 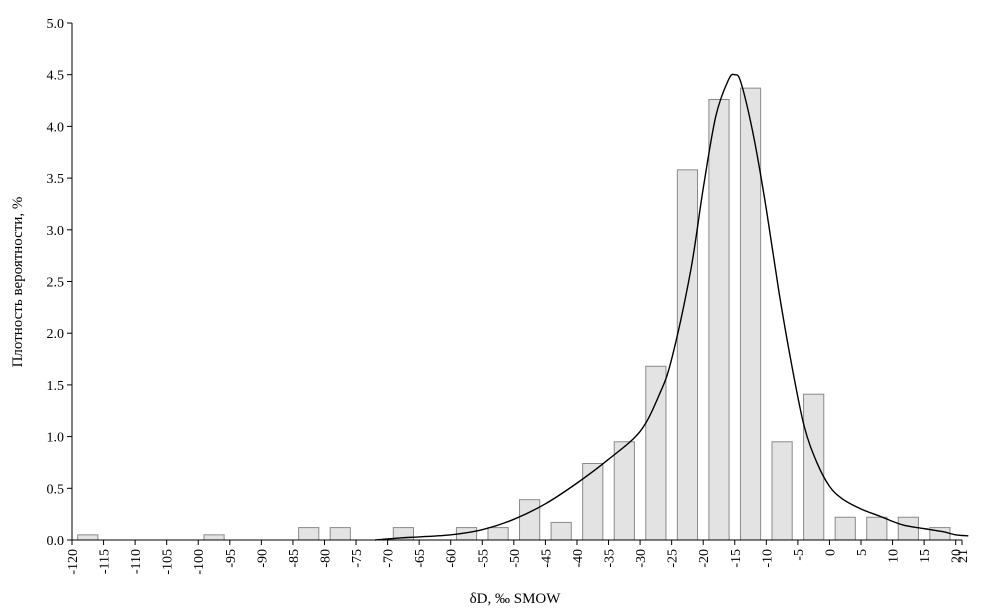 I want to click on x-tick-label: -50, so click(x=515, y=558).